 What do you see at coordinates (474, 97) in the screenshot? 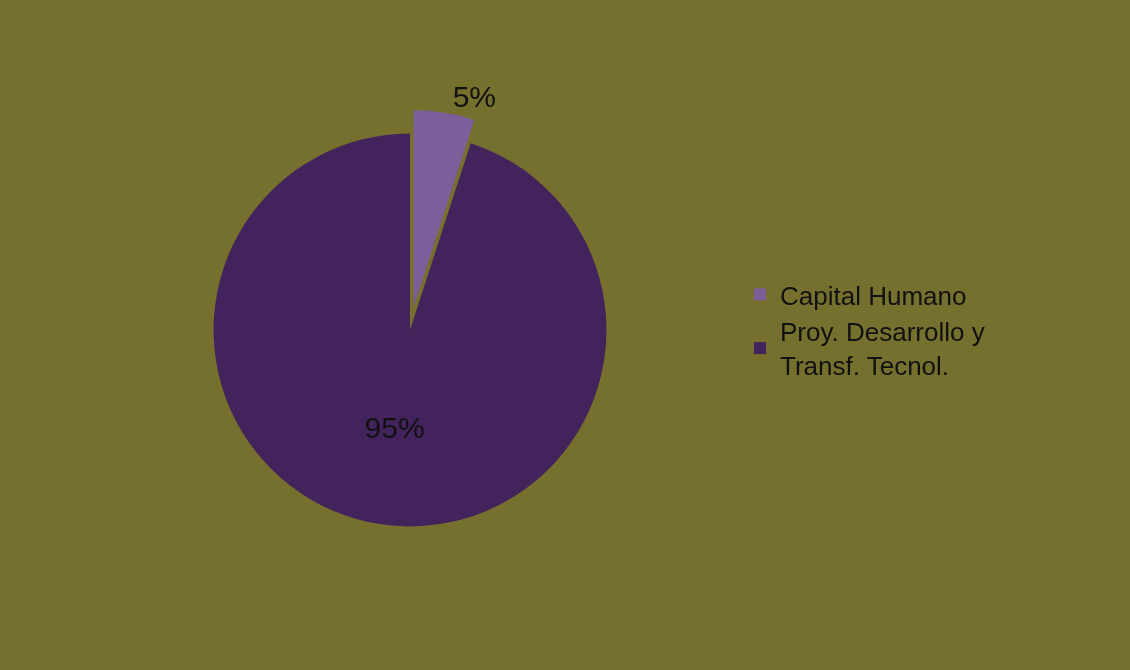
I see `data-label: 5%` at bounding box center [474, 97].